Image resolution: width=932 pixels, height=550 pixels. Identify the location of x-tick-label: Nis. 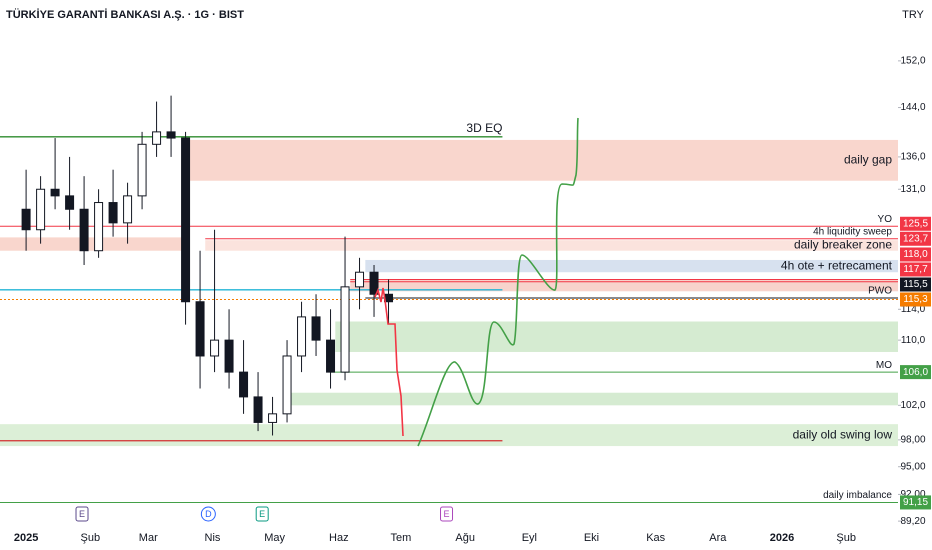
(213, 538).